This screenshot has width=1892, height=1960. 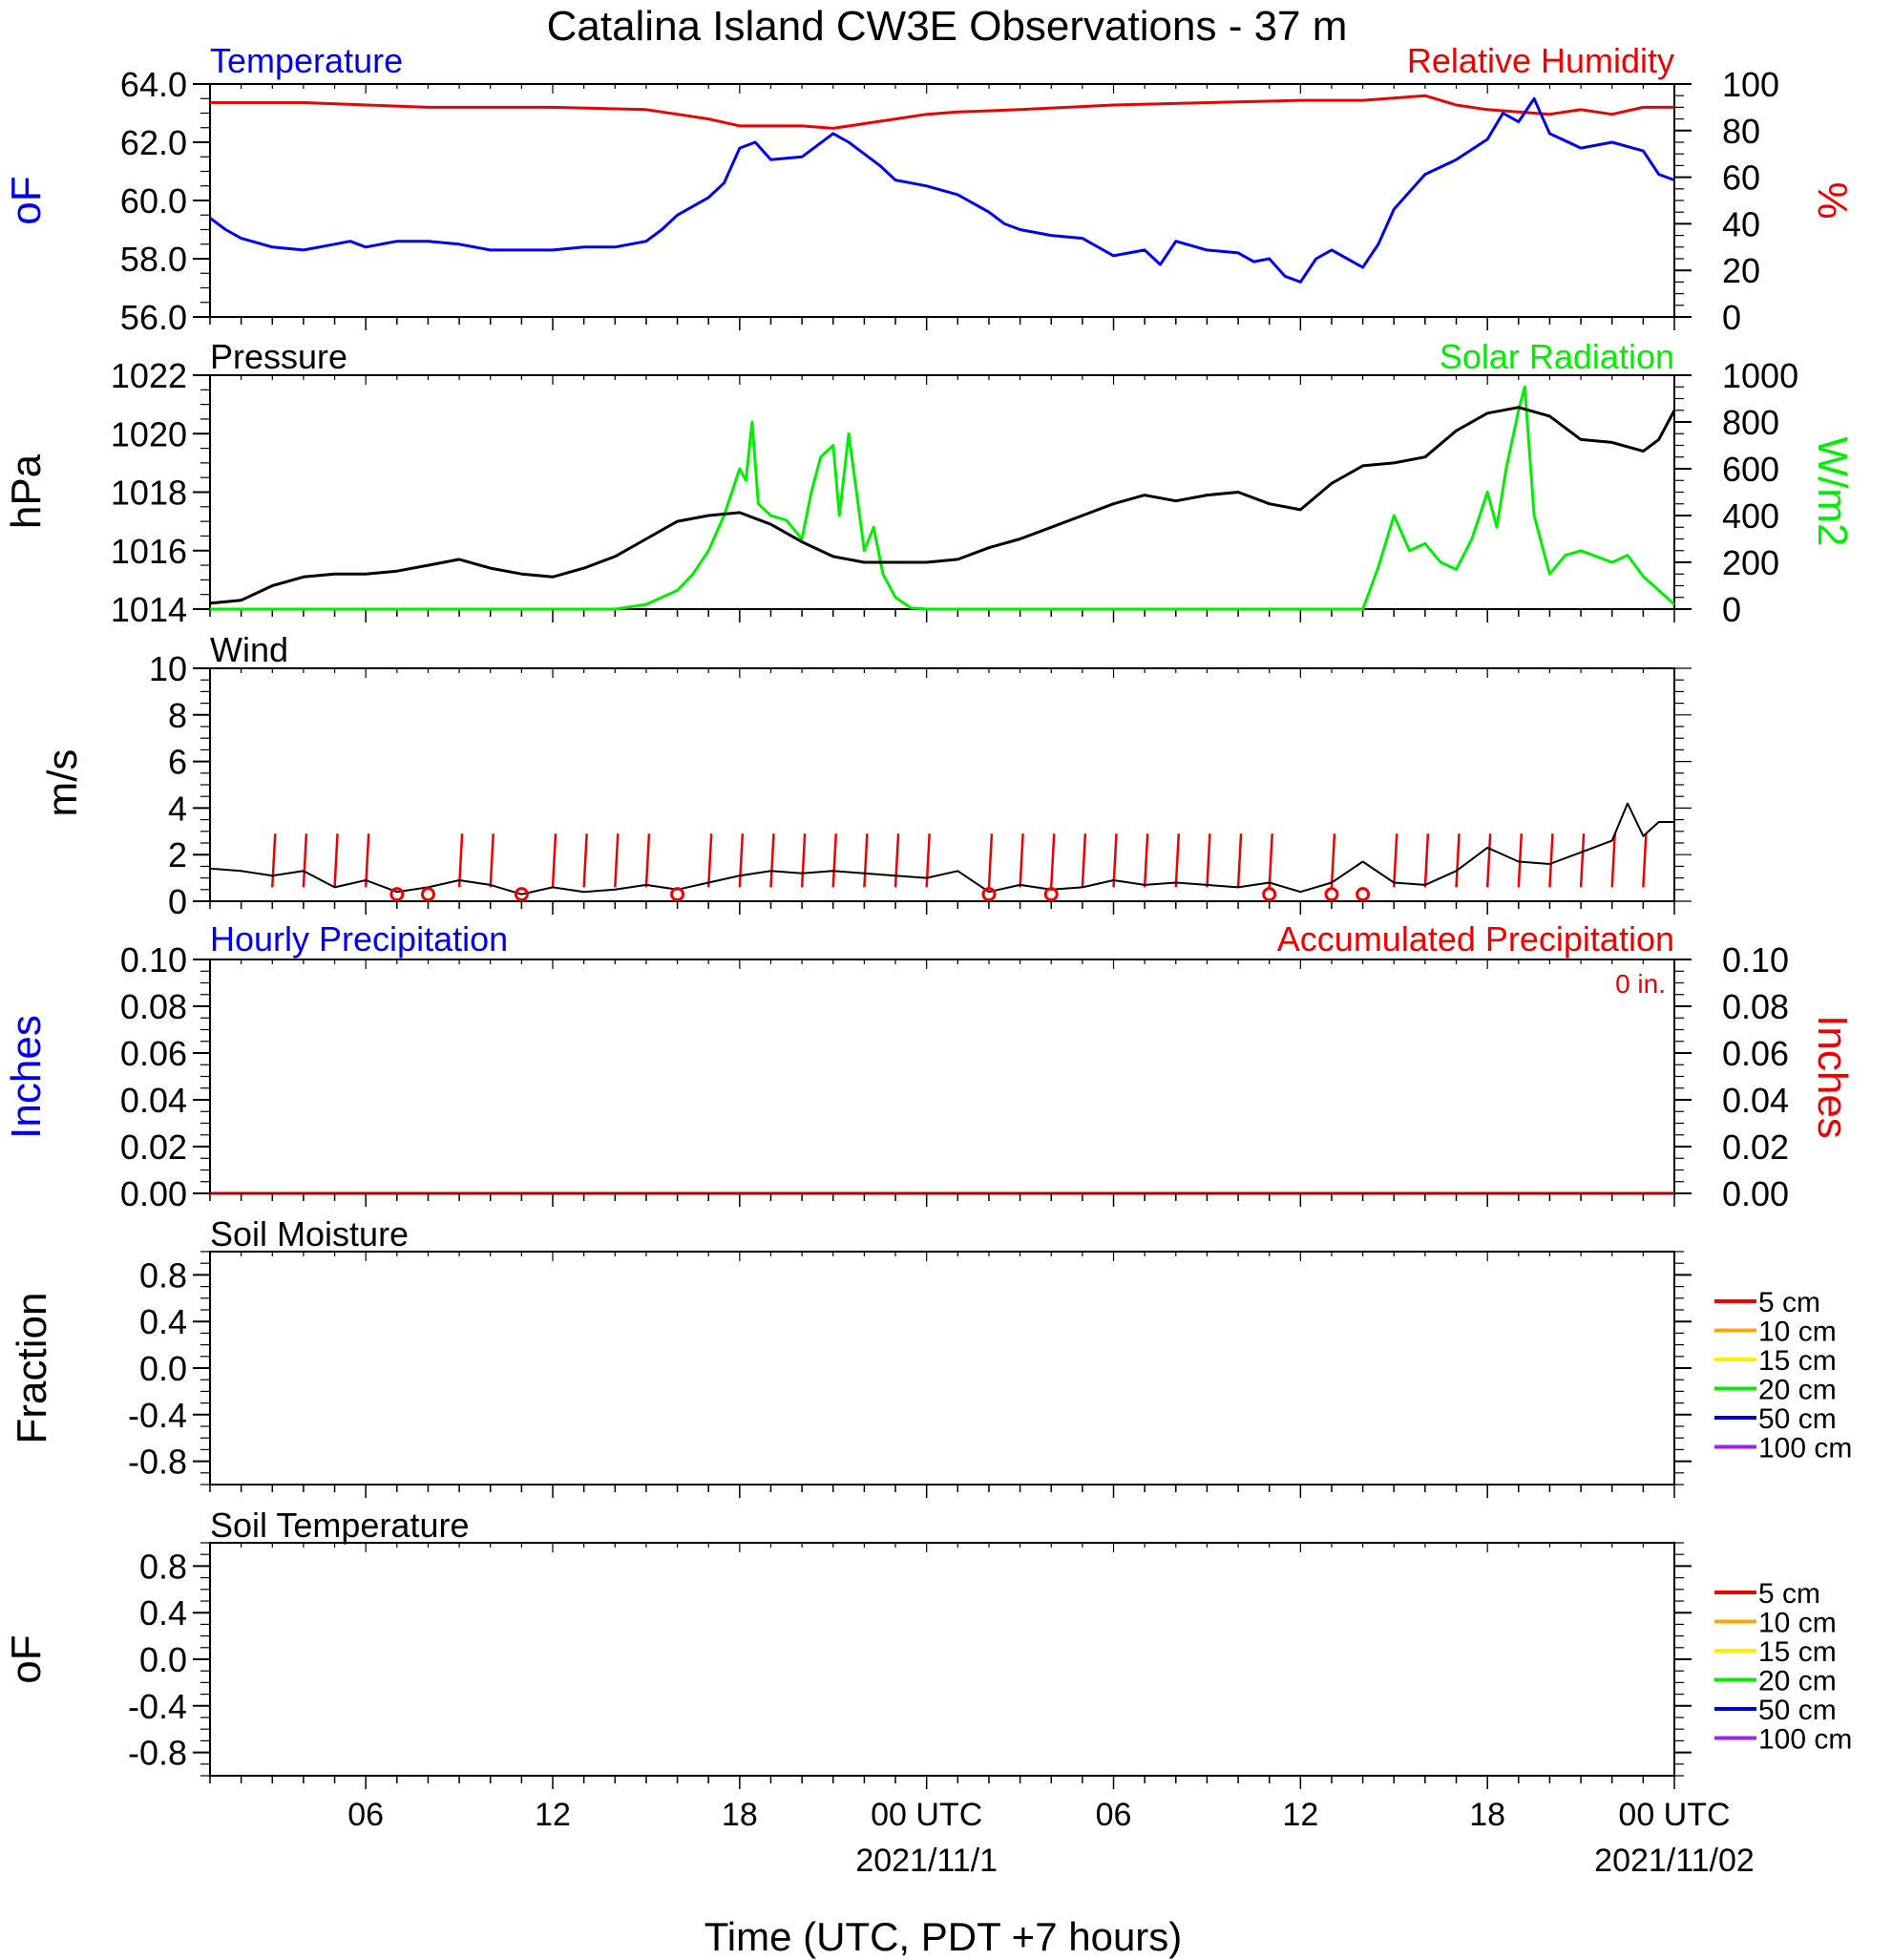 What do you see at coordinates (149, 493) in the screenshot?
I see `y-tick-label: 1018` at bounding box center [149, 493].